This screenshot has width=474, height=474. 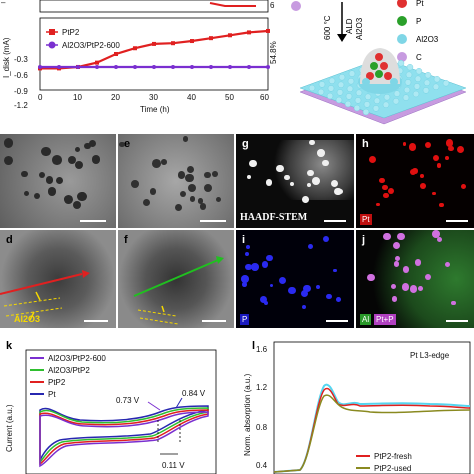 I want to click on y-axis-title: I_disk (mA), so click(x=6, y=57).